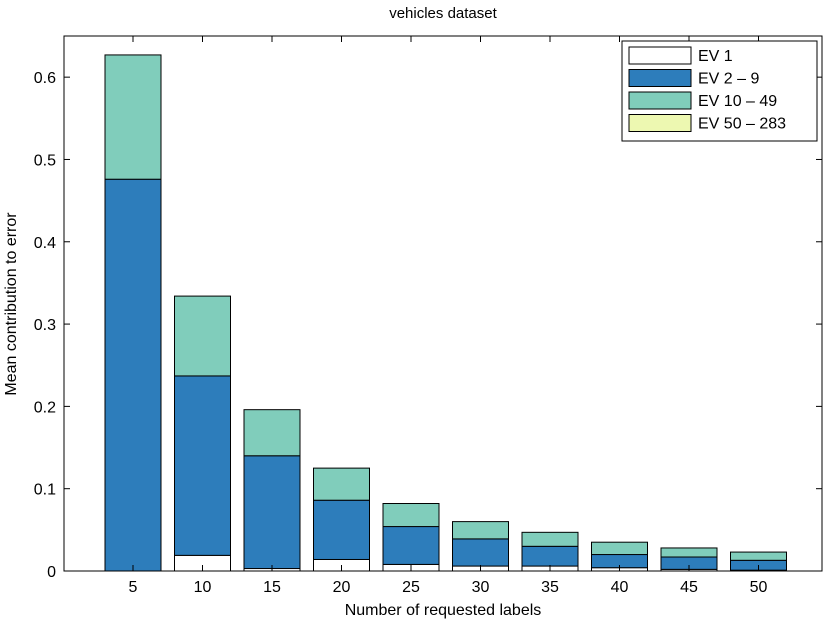 This screenshot has width=830, height=627. Describe the element at coordinates (689, 587) in the screenshot. I see `x-tick-label: 45` at that location.